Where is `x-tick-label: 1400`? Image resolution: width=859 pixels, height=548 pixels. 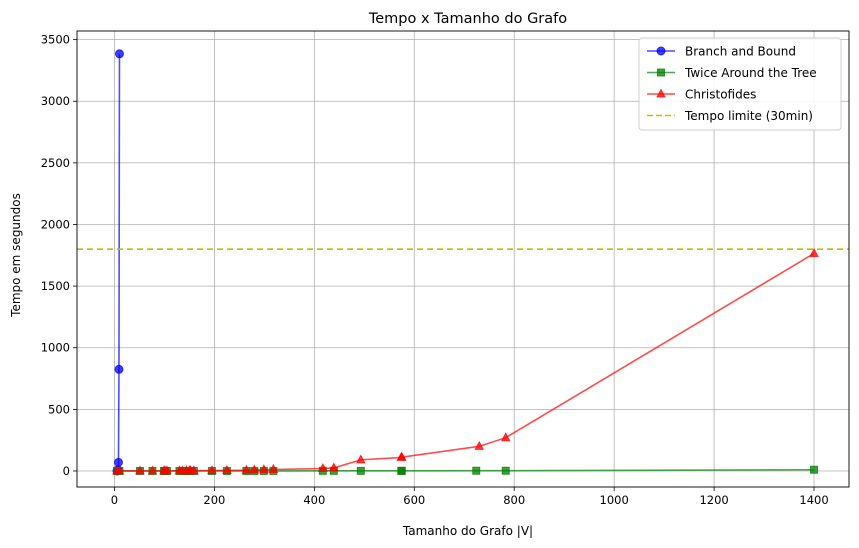
x-tick-label: 1400 is located at coordinates (813, 500).